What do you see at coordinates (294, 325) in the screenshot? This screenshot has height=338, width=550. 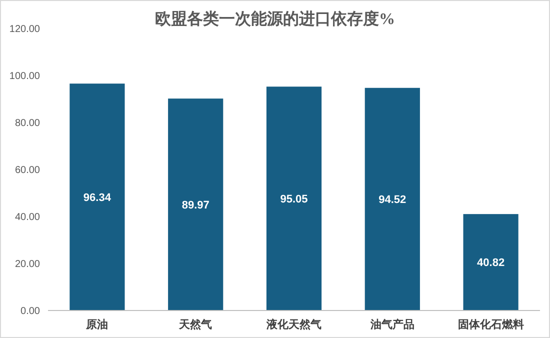 I see `xtick: 液化天然气` at bounding box center [294, 325].